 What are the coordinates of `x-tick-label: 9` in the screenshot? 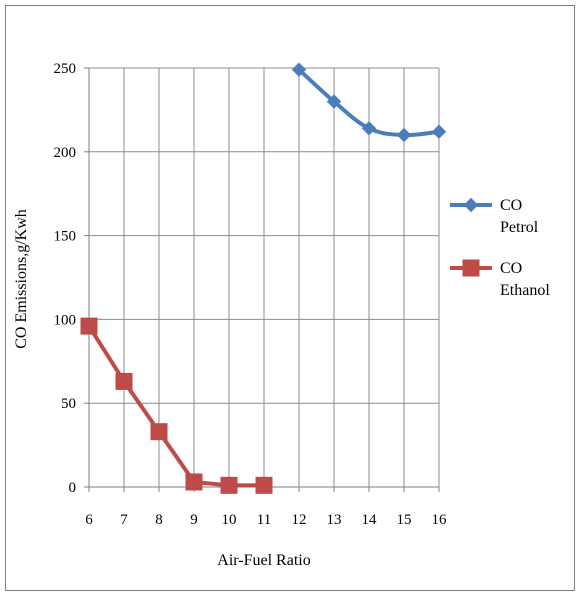 It's located at (194, 520).